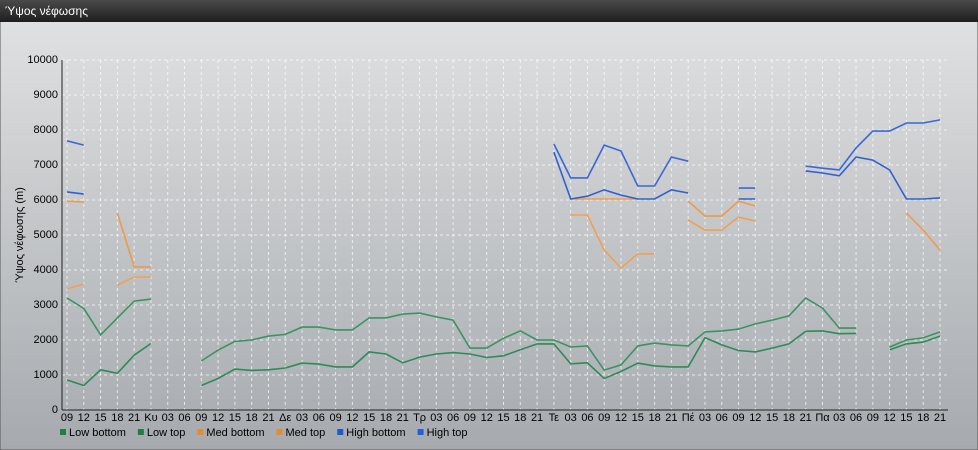 The image size is (978, 450). I want to click on x-tick-label: Πέ, so click(688, 418).